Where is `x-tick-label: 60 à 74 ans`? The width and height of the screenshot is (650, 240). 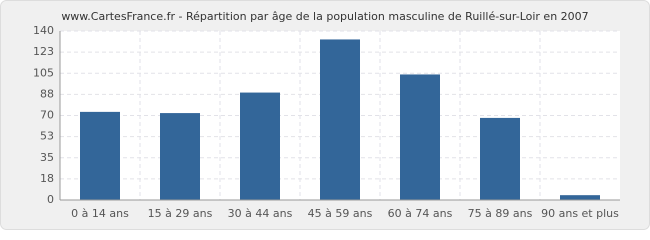
x-tick-label: 60 à 74 ans is located at coordinates (420, 213).